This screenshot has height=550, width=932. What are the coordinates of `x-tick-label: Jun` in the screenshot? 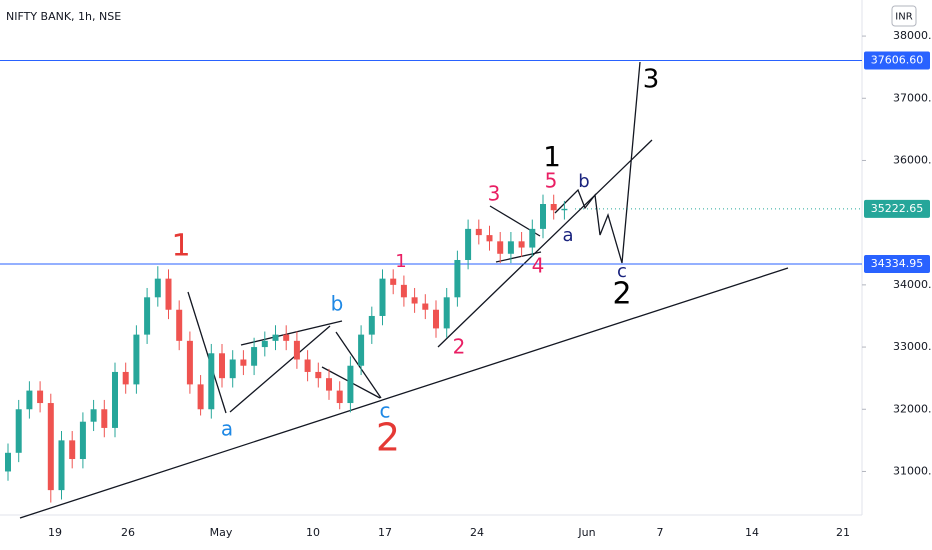 It's located at (586, 532).